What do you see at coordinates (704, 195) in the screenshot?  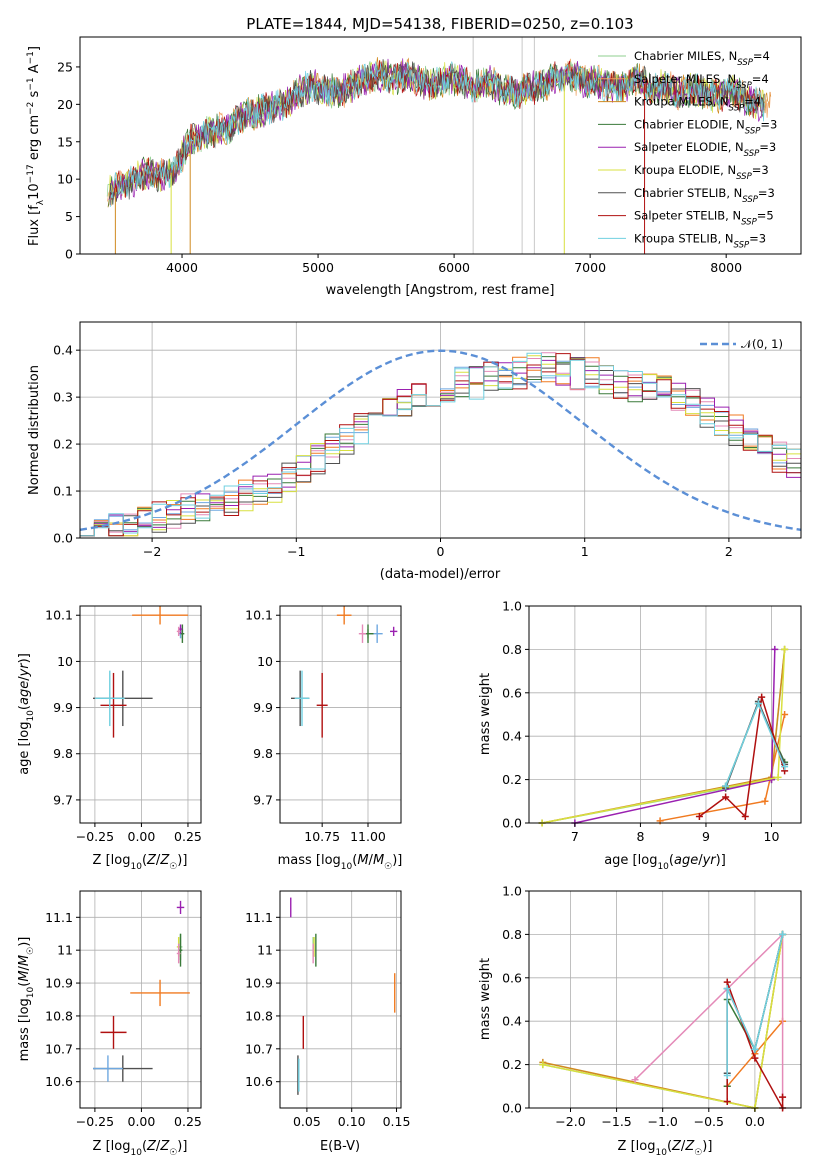 I see `legend-label: Chabrier STELIB, NSSP=3` at bounding box center [704, 195].